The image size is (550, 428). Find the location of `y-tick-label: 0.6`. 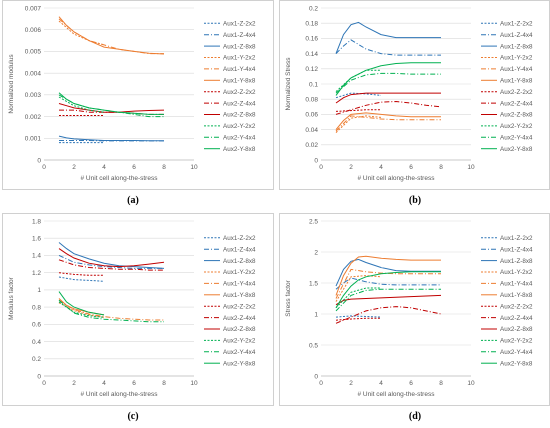

y-tick-label: 0.6 is located at coordinates (36, 325).